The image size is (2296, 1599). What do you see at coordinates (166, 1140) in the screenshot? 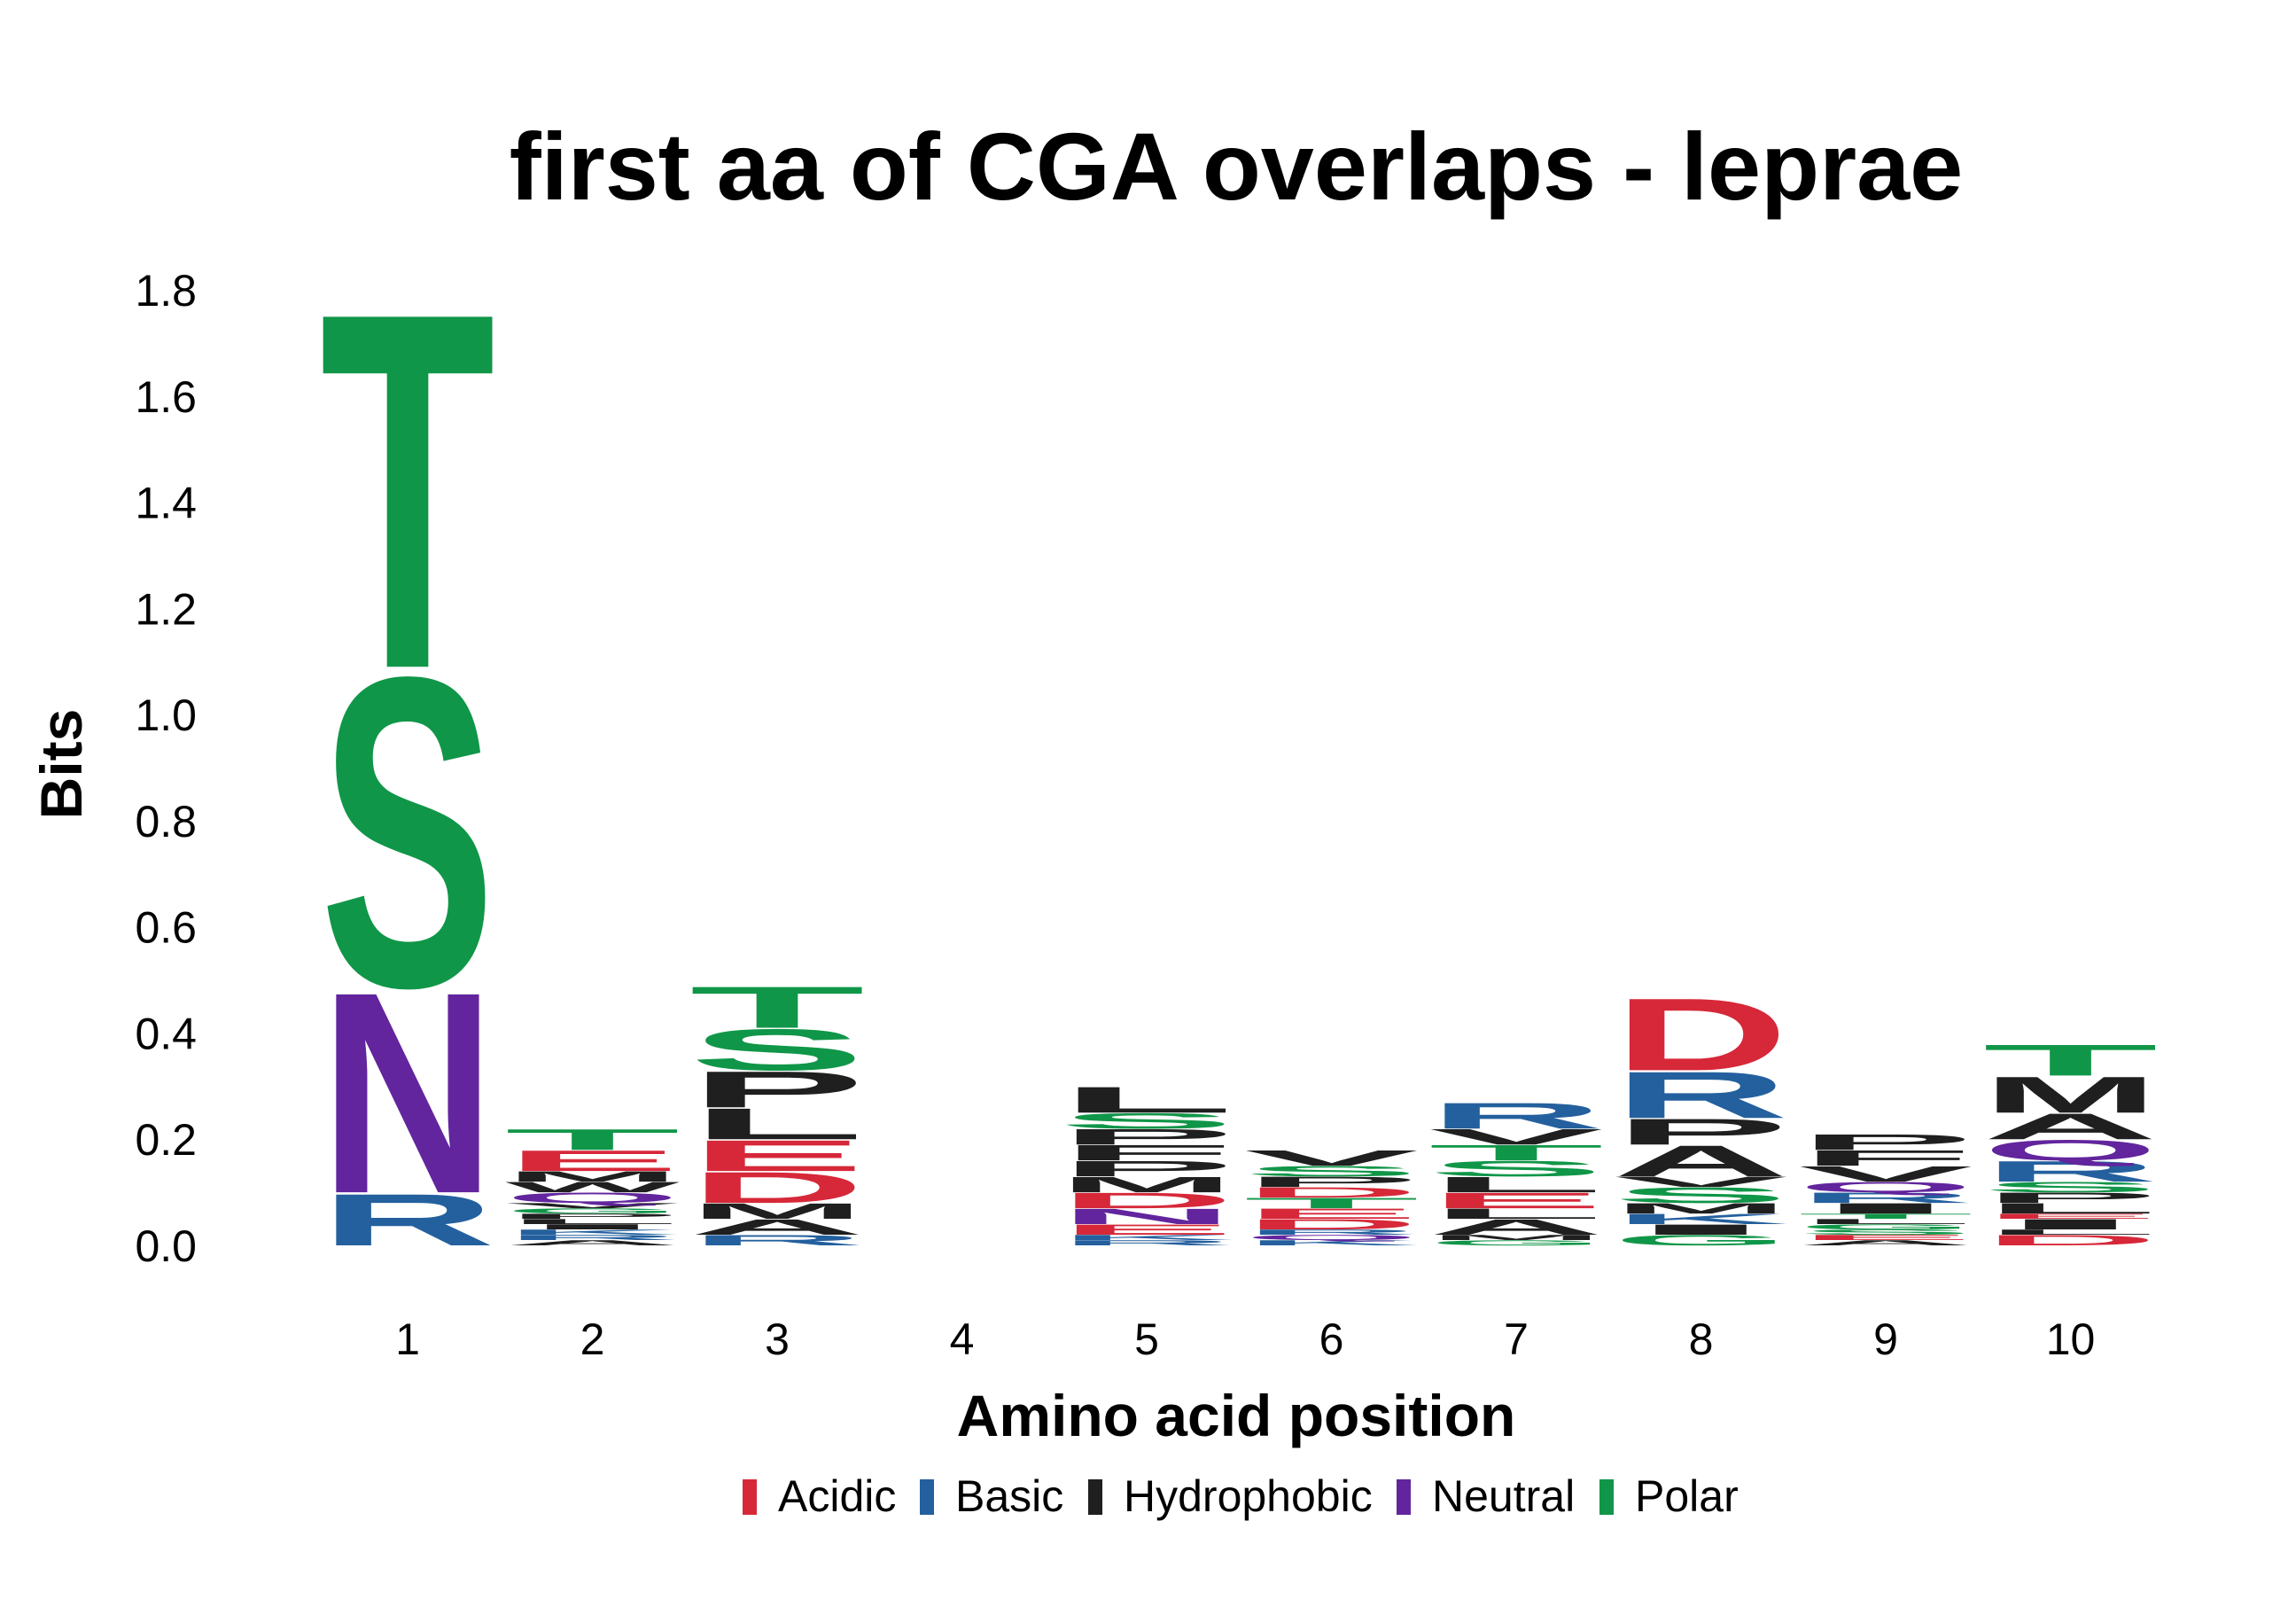
I see `y-tick-label: 0.2` at bounding box center [166, 1140].